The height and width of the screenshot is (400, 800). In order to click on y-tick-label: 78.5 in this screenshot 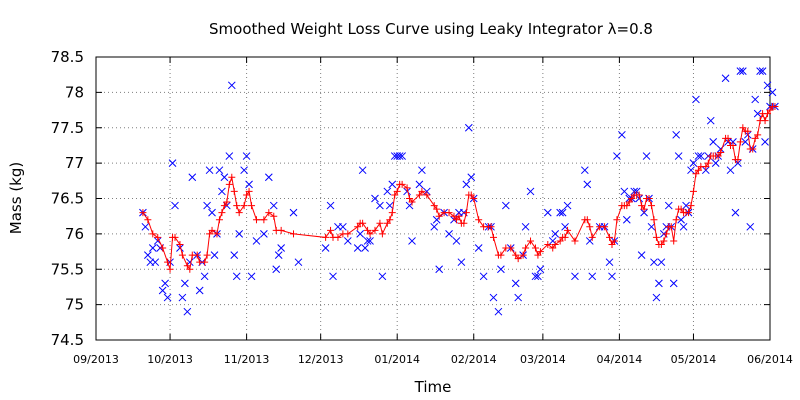, I will do `click(67, 57)`.